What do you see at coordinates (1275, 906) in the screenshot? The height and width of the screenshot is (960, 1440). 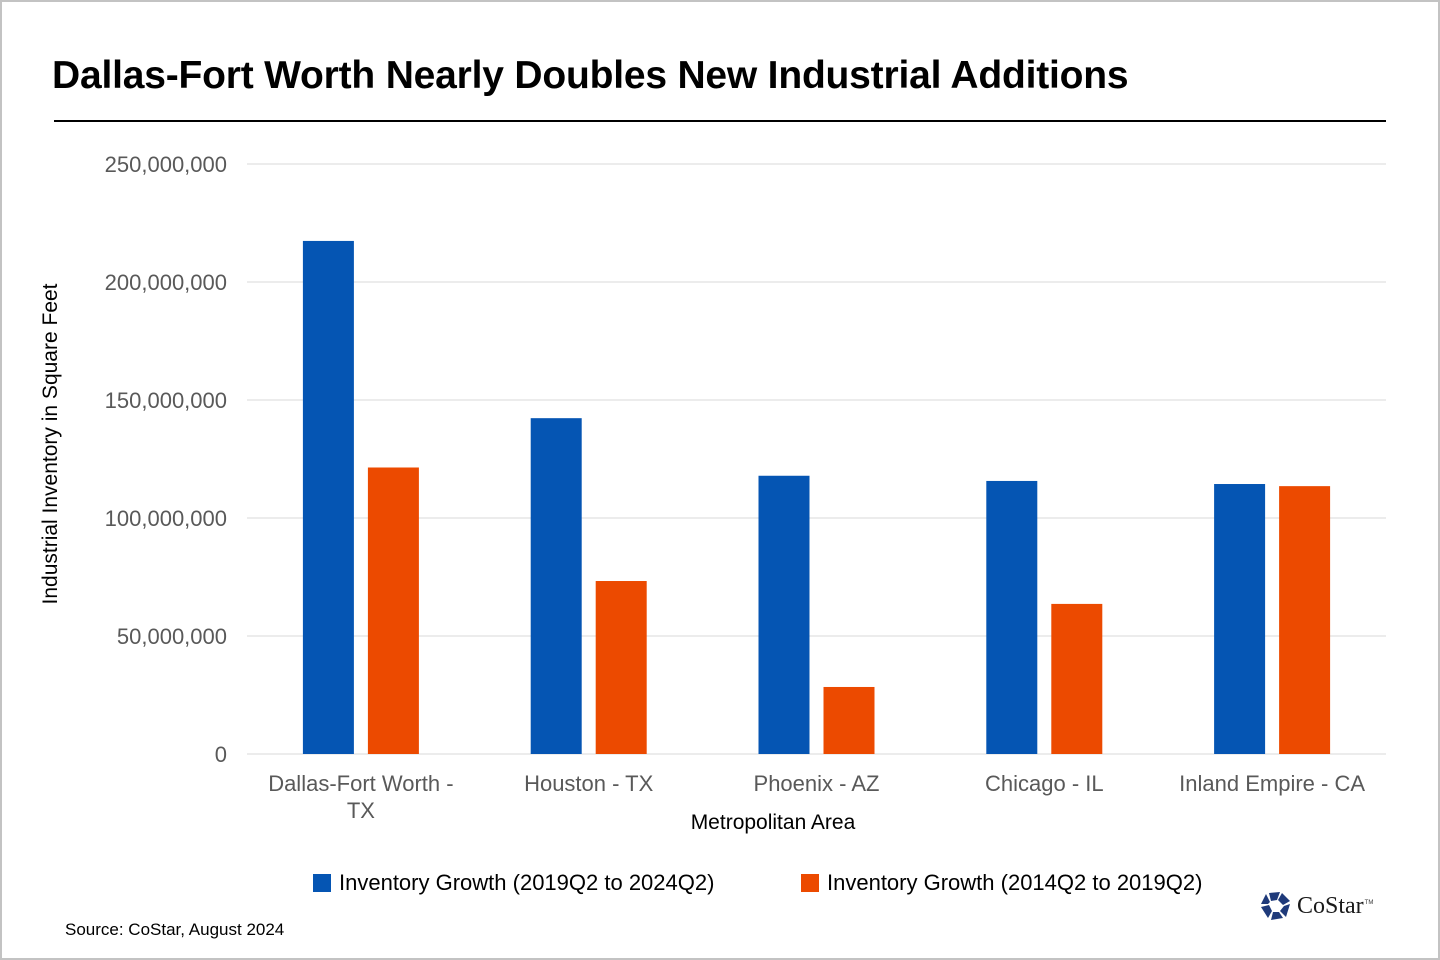 I see `costar-star-icon` at bounding box center [1275, 906].